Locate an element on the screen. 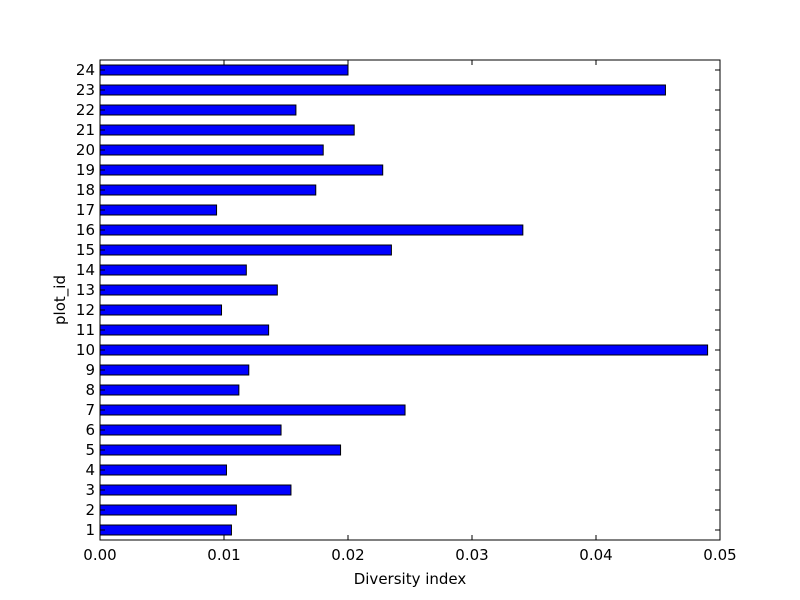  y-tick-label: 5 is located at coordinates (90, 450).